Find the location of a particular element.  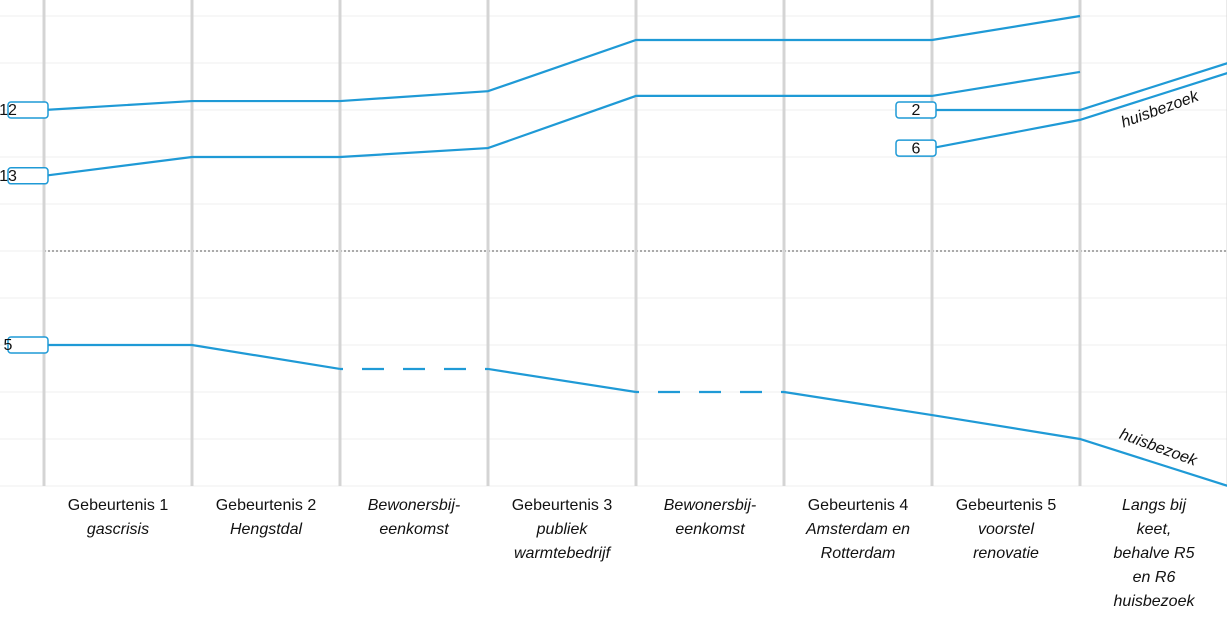

category-subtitle: publiek is located at coordinates (562, 529).